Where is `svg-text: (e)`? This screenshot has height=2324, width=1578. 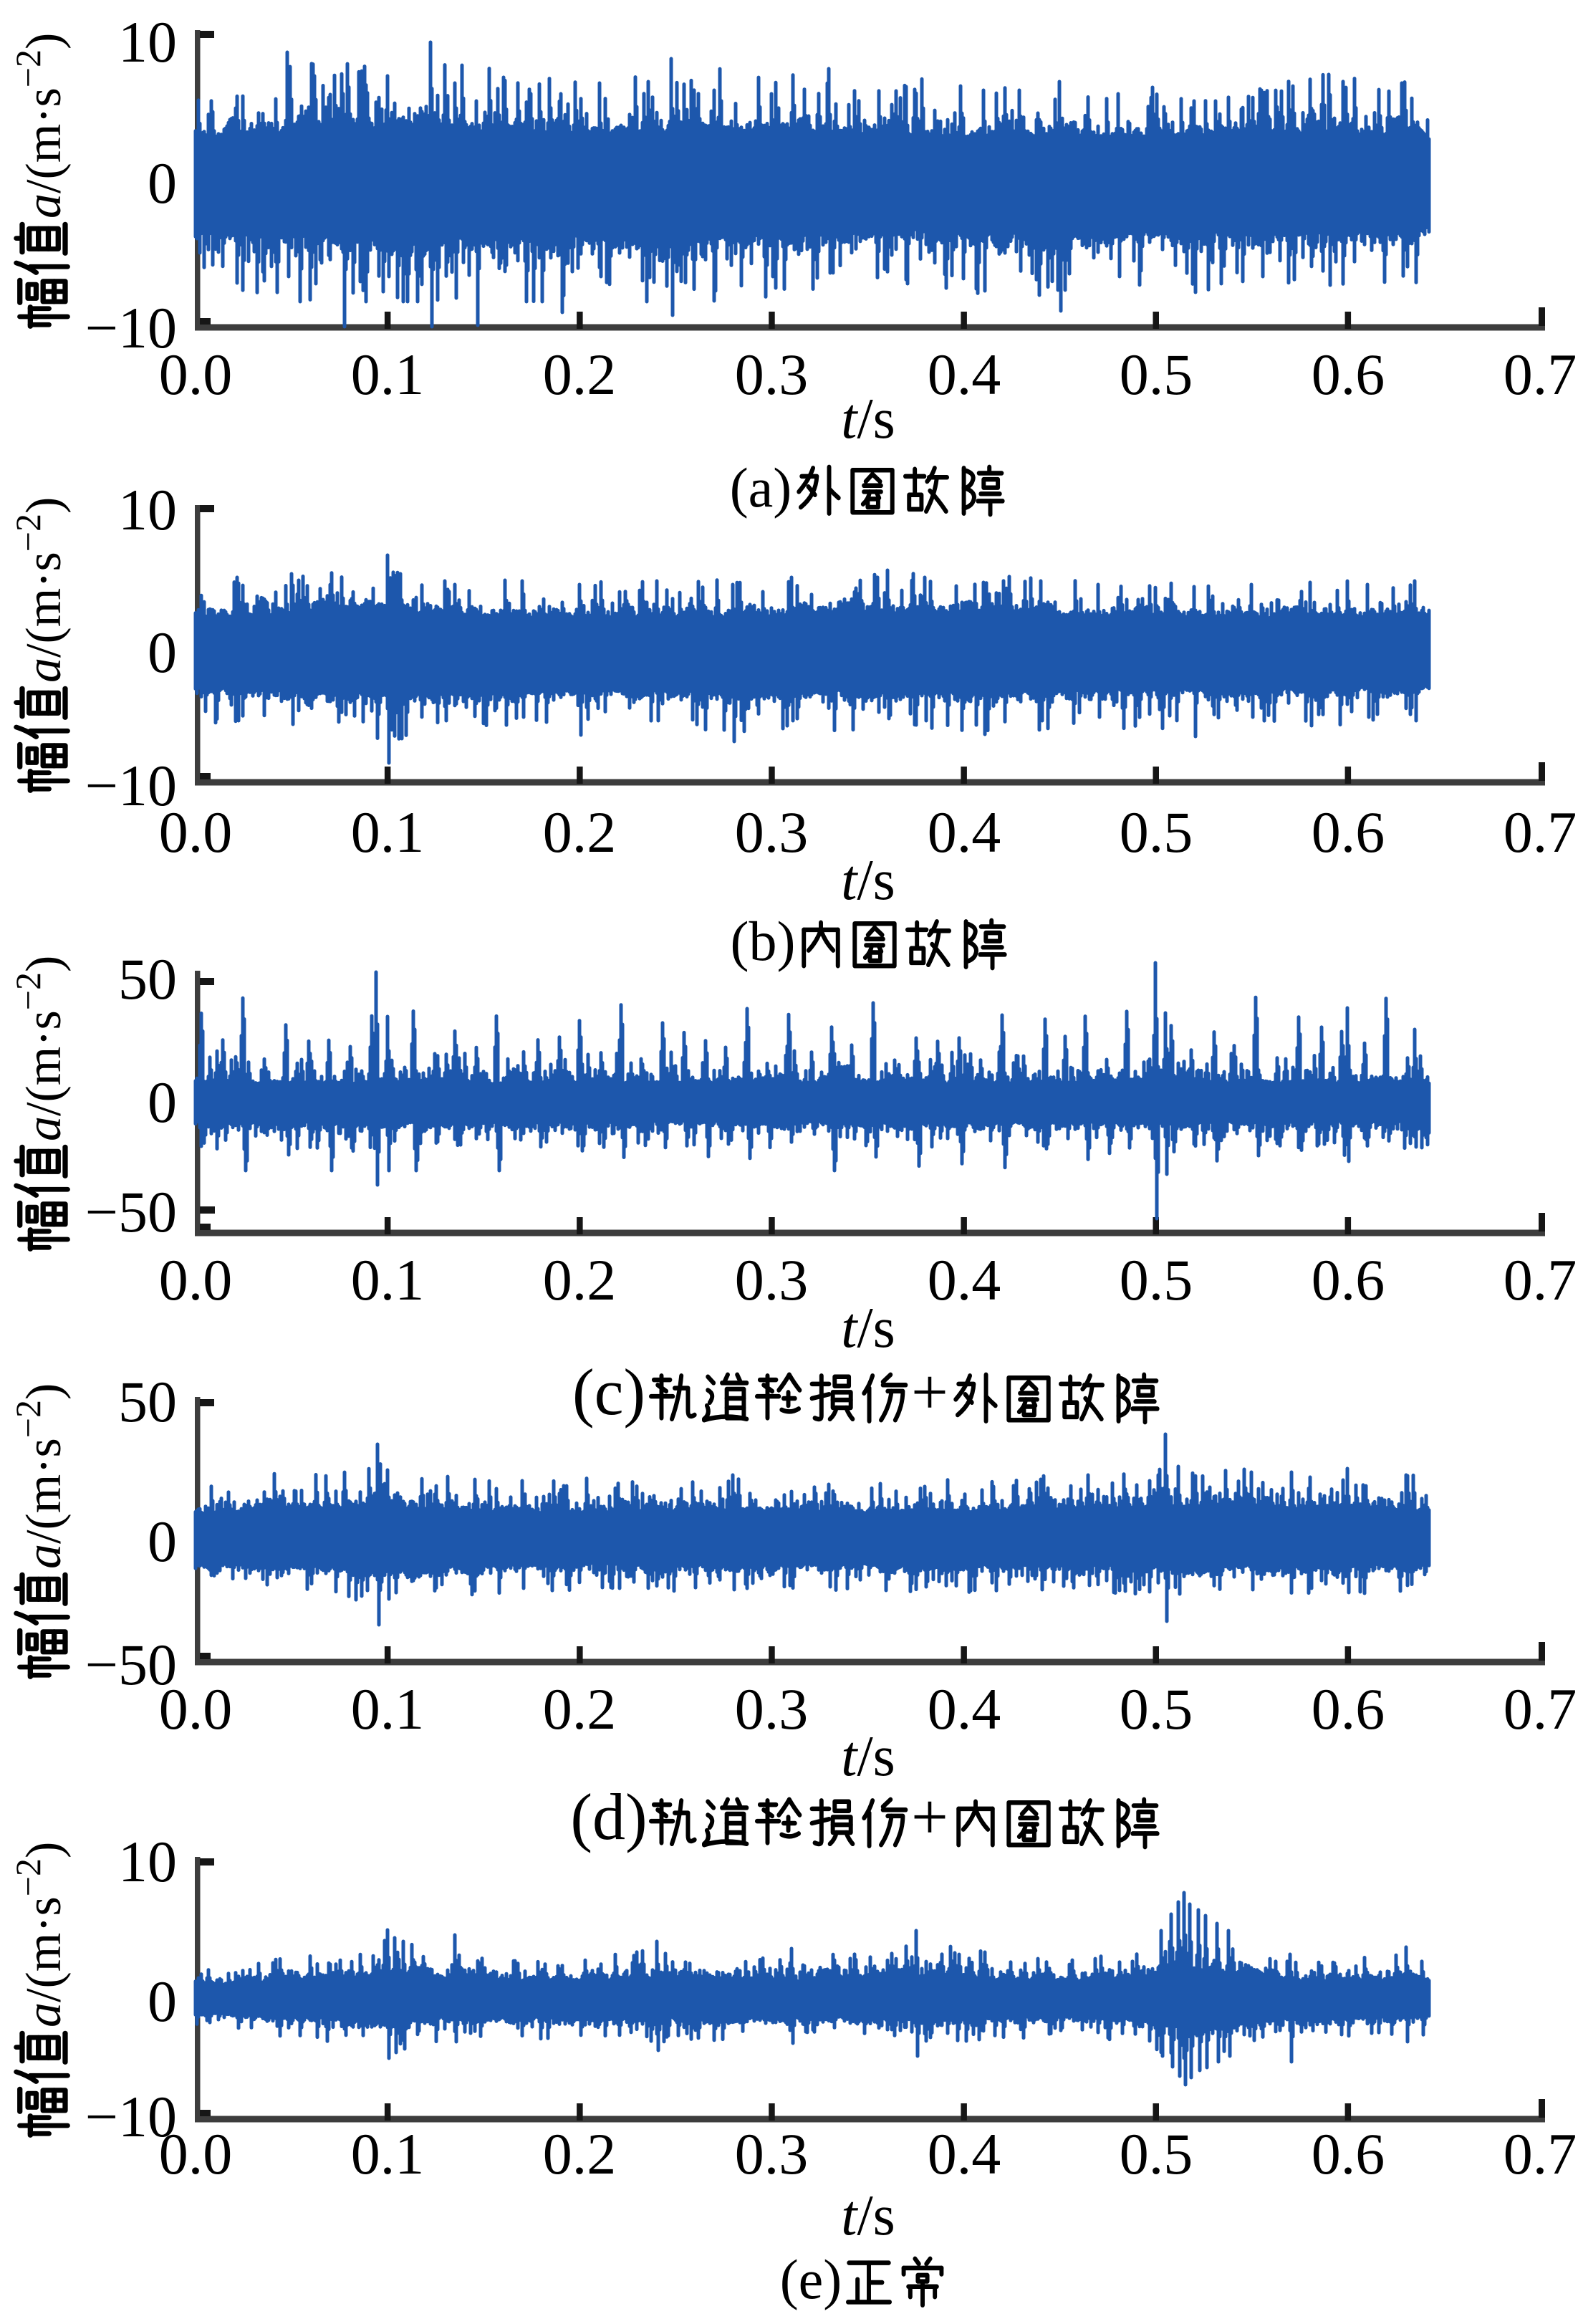 svg-text: (e) is located at coordinates (811, 2279).